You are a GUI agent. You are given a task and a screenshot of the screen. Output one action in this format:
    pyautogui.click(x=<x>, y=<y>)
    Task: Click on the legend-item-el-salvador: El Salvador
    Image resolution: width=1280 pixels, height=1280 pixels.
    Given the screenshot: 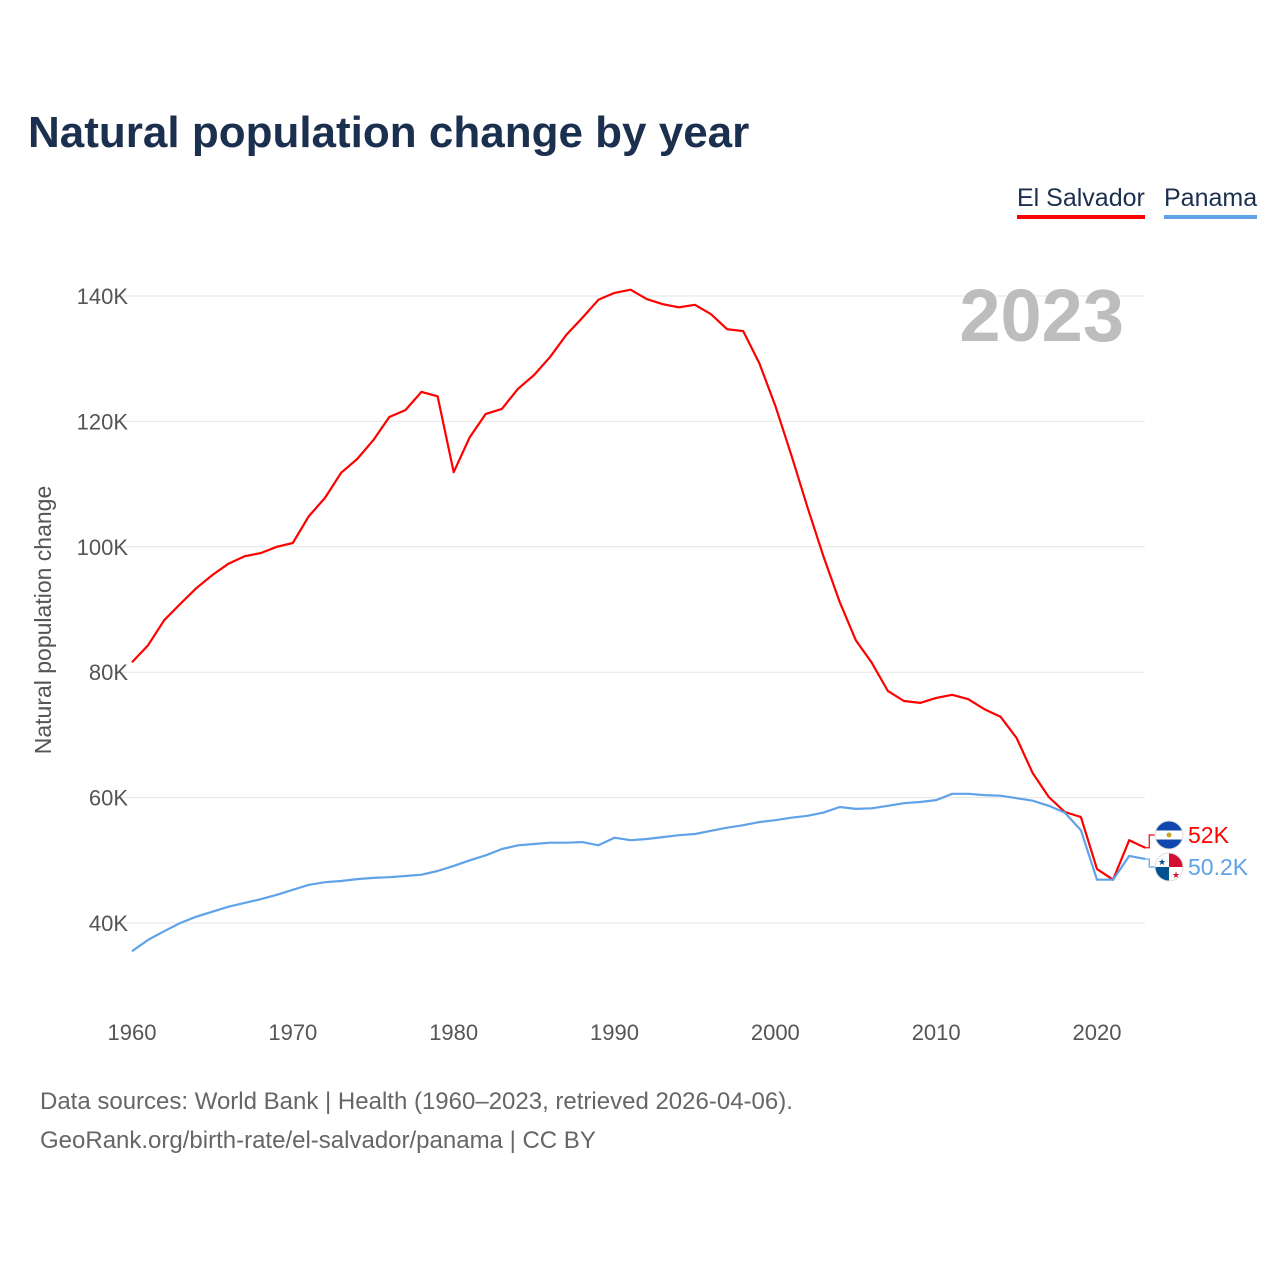 What is the action you would take?
    pyautogui.click(x=1081, y=201)
    